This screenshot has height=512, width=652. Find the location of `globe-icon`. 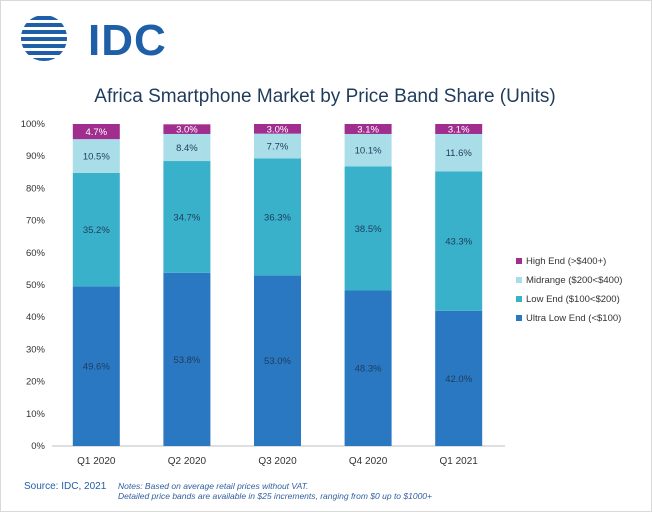

globe-icon is located at coordinates (44, 38).